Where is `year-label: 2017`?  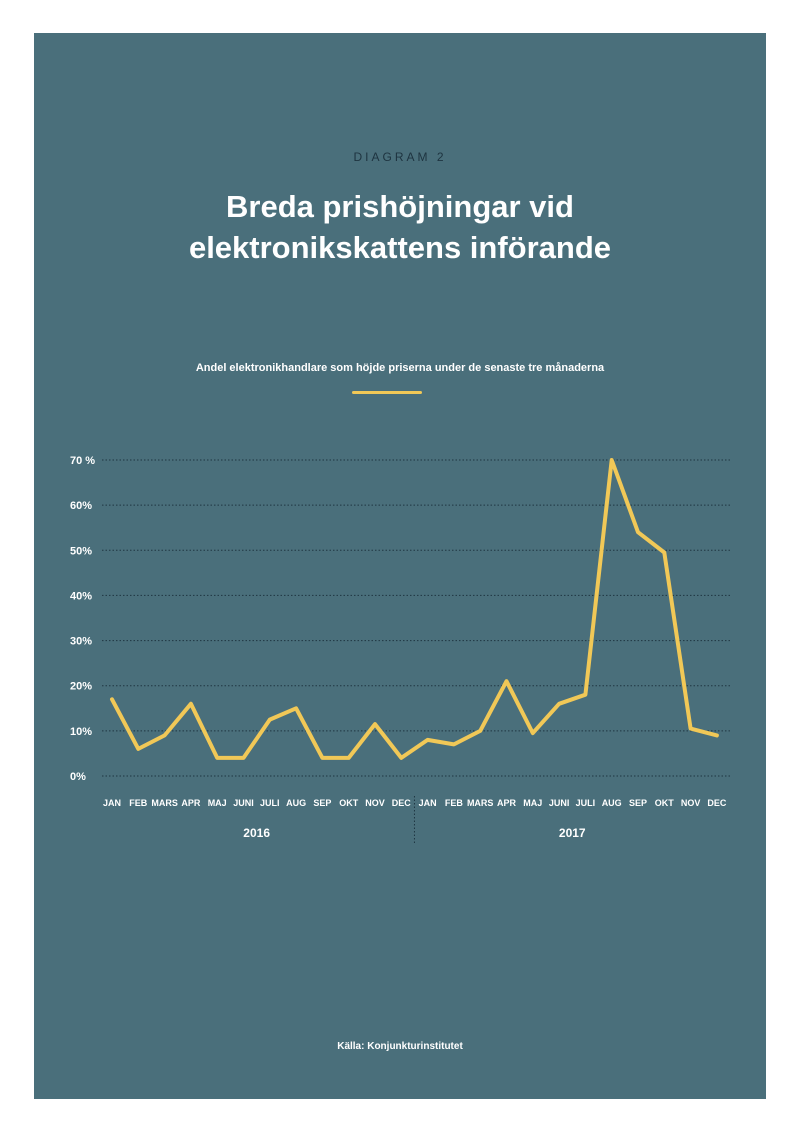 year-label: 2017 is located at coordinates (572, 833).